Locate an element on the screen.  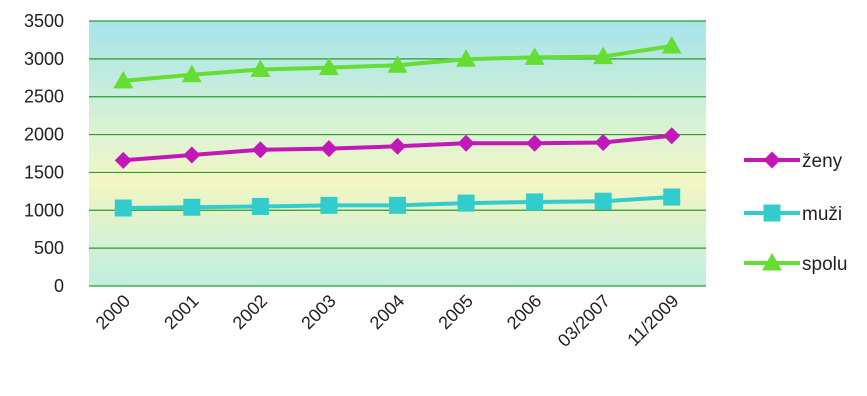
y-axis-ticks: 0 500 1000 1500 2000 2500 3000 3500 is located at coordinates (44, 153).